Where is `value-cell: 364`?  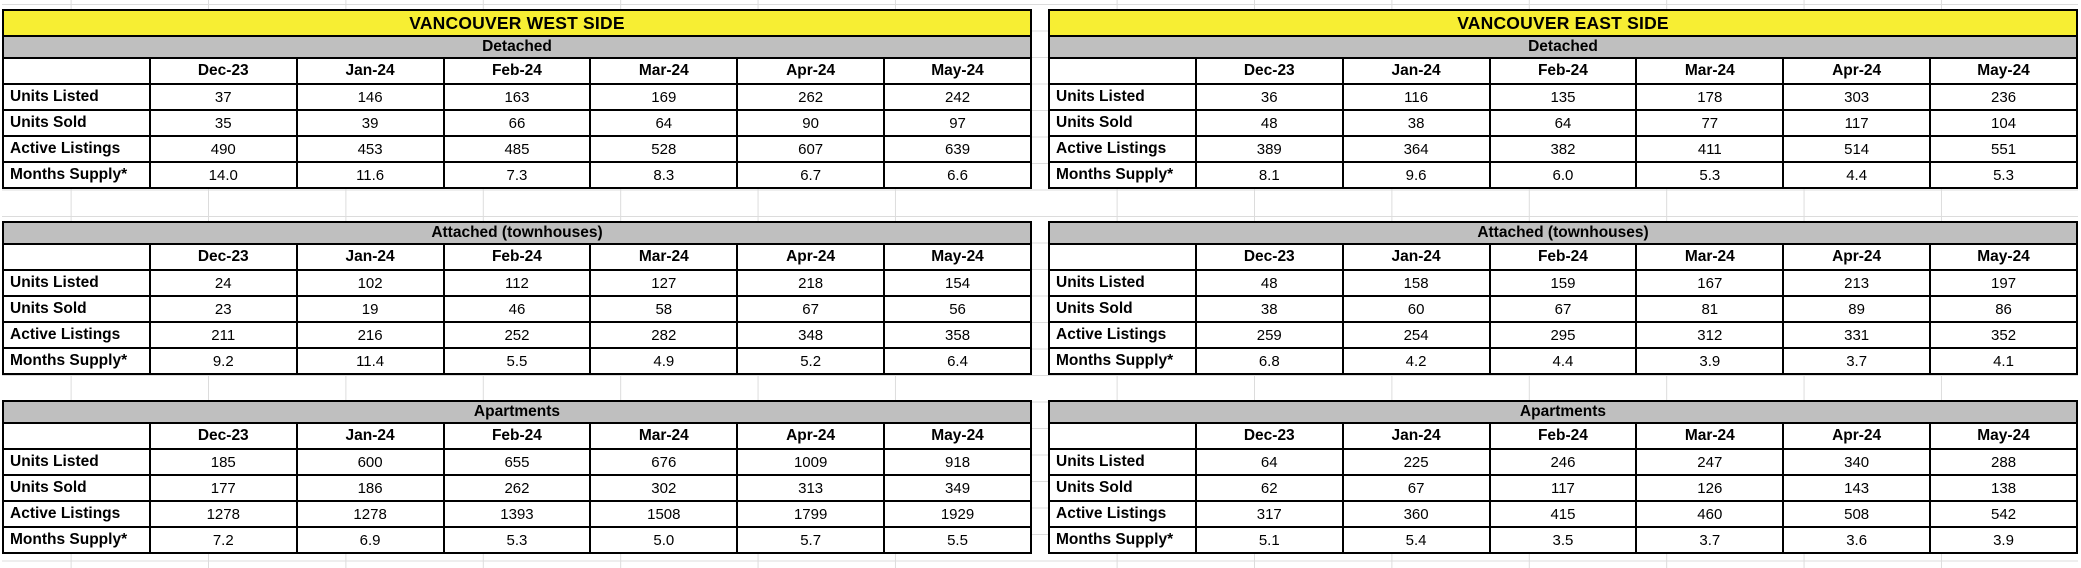
value-cell: 364 is located at coordinates (1416, 149).